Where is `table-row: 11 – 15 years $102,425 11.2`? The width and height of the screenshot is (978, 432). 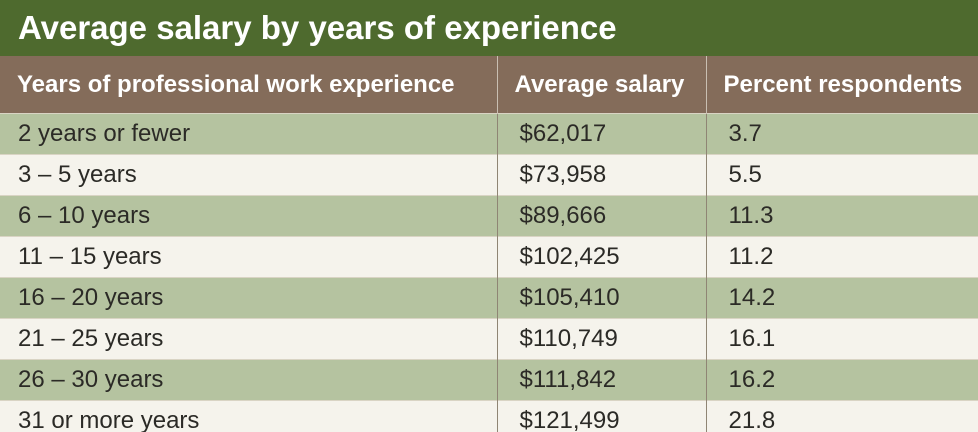 table-row: 11 – 15 years $102,425 11.2 is located at coordinates (489, 257).